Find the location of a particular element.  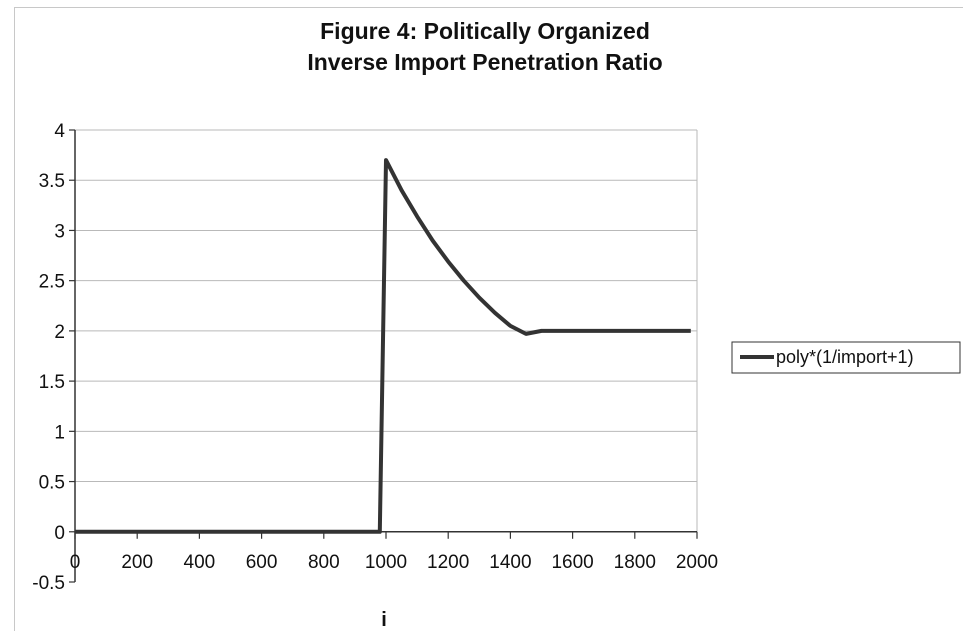

x-tick-label-0: 0 is located at coordinates (75, 562).